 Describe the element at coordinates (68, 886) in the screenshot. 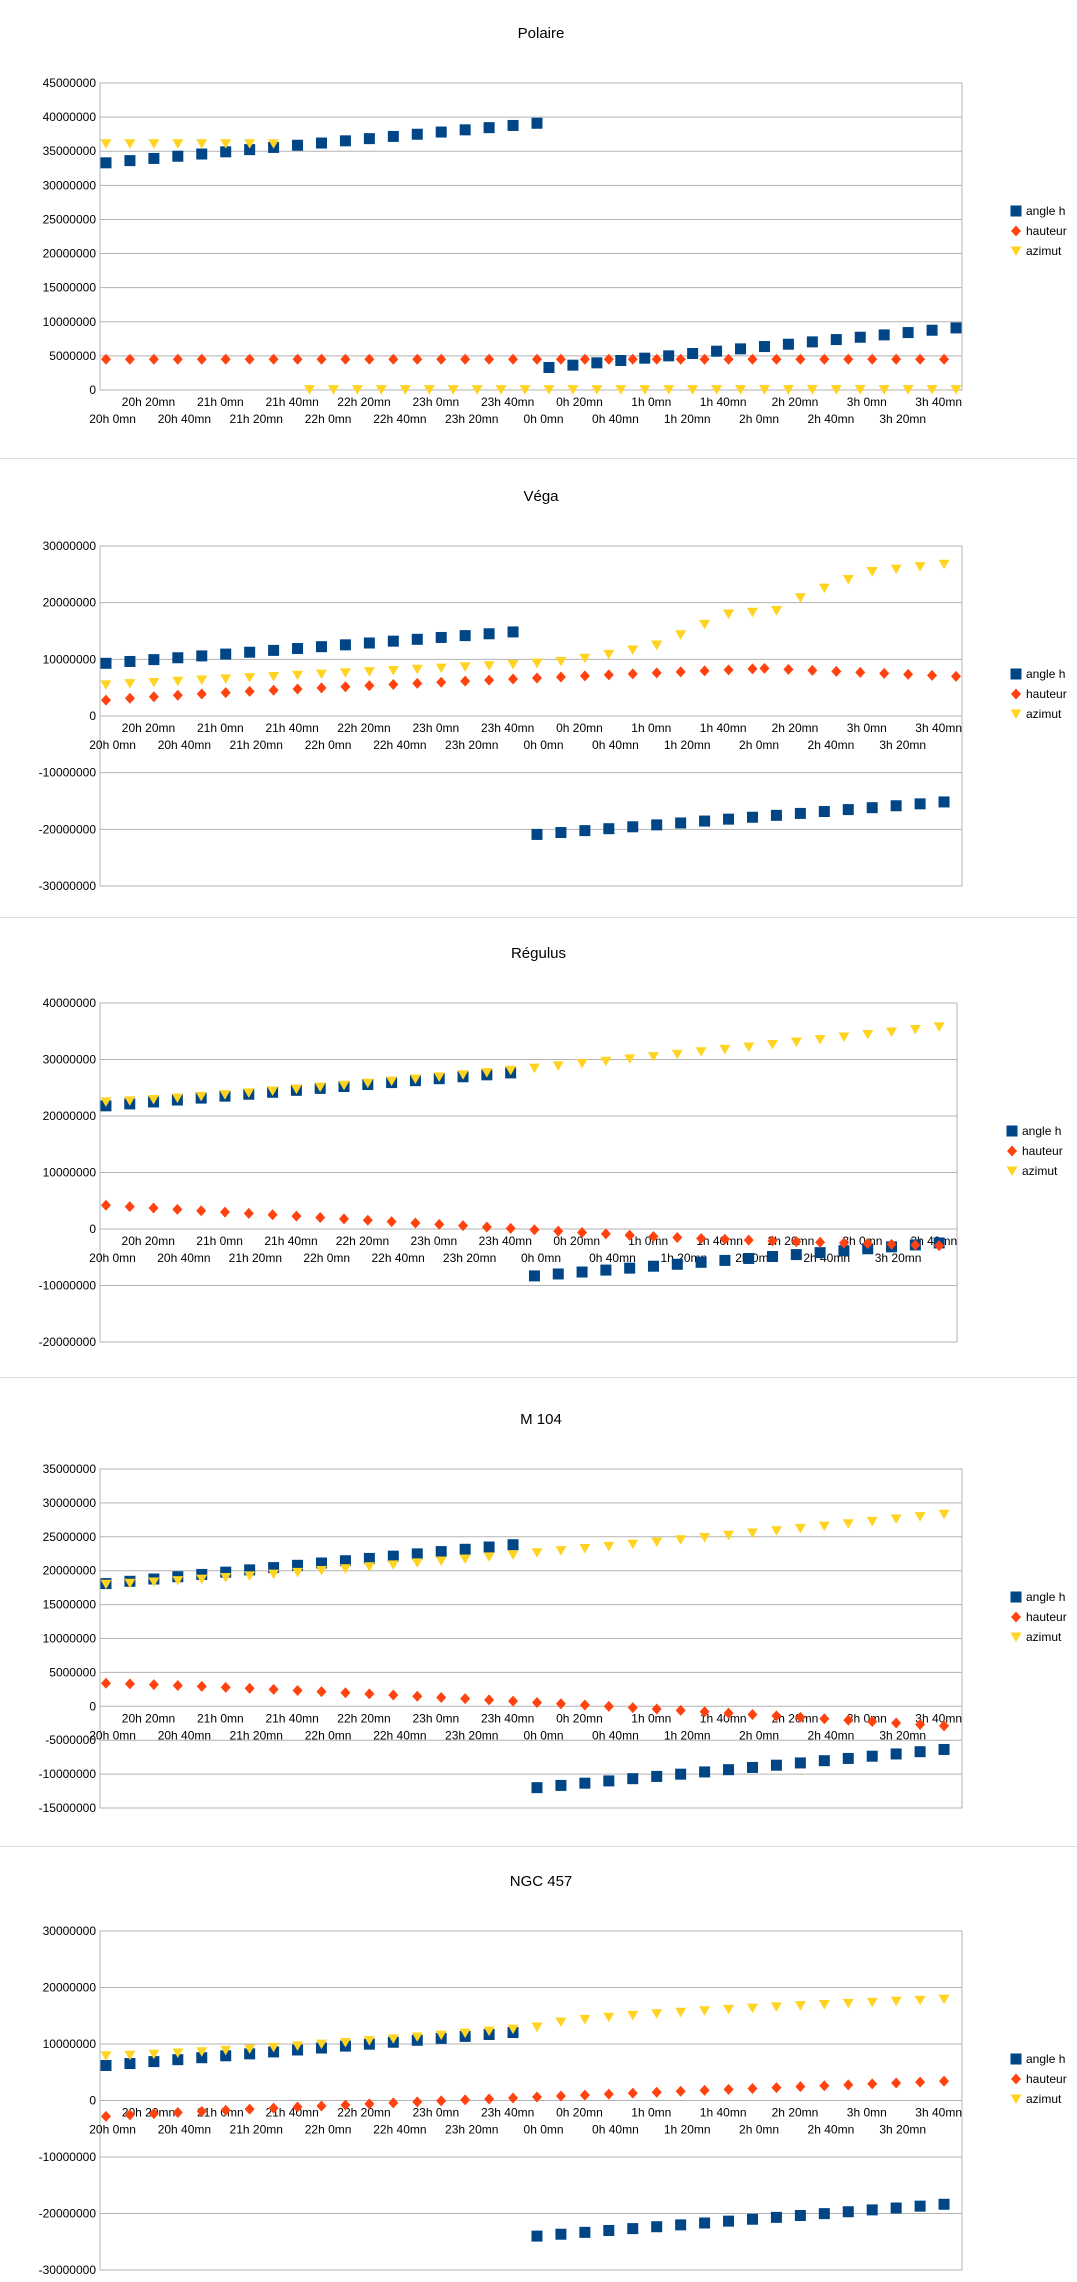

I see `y-tick-label: -30000000` at that location.